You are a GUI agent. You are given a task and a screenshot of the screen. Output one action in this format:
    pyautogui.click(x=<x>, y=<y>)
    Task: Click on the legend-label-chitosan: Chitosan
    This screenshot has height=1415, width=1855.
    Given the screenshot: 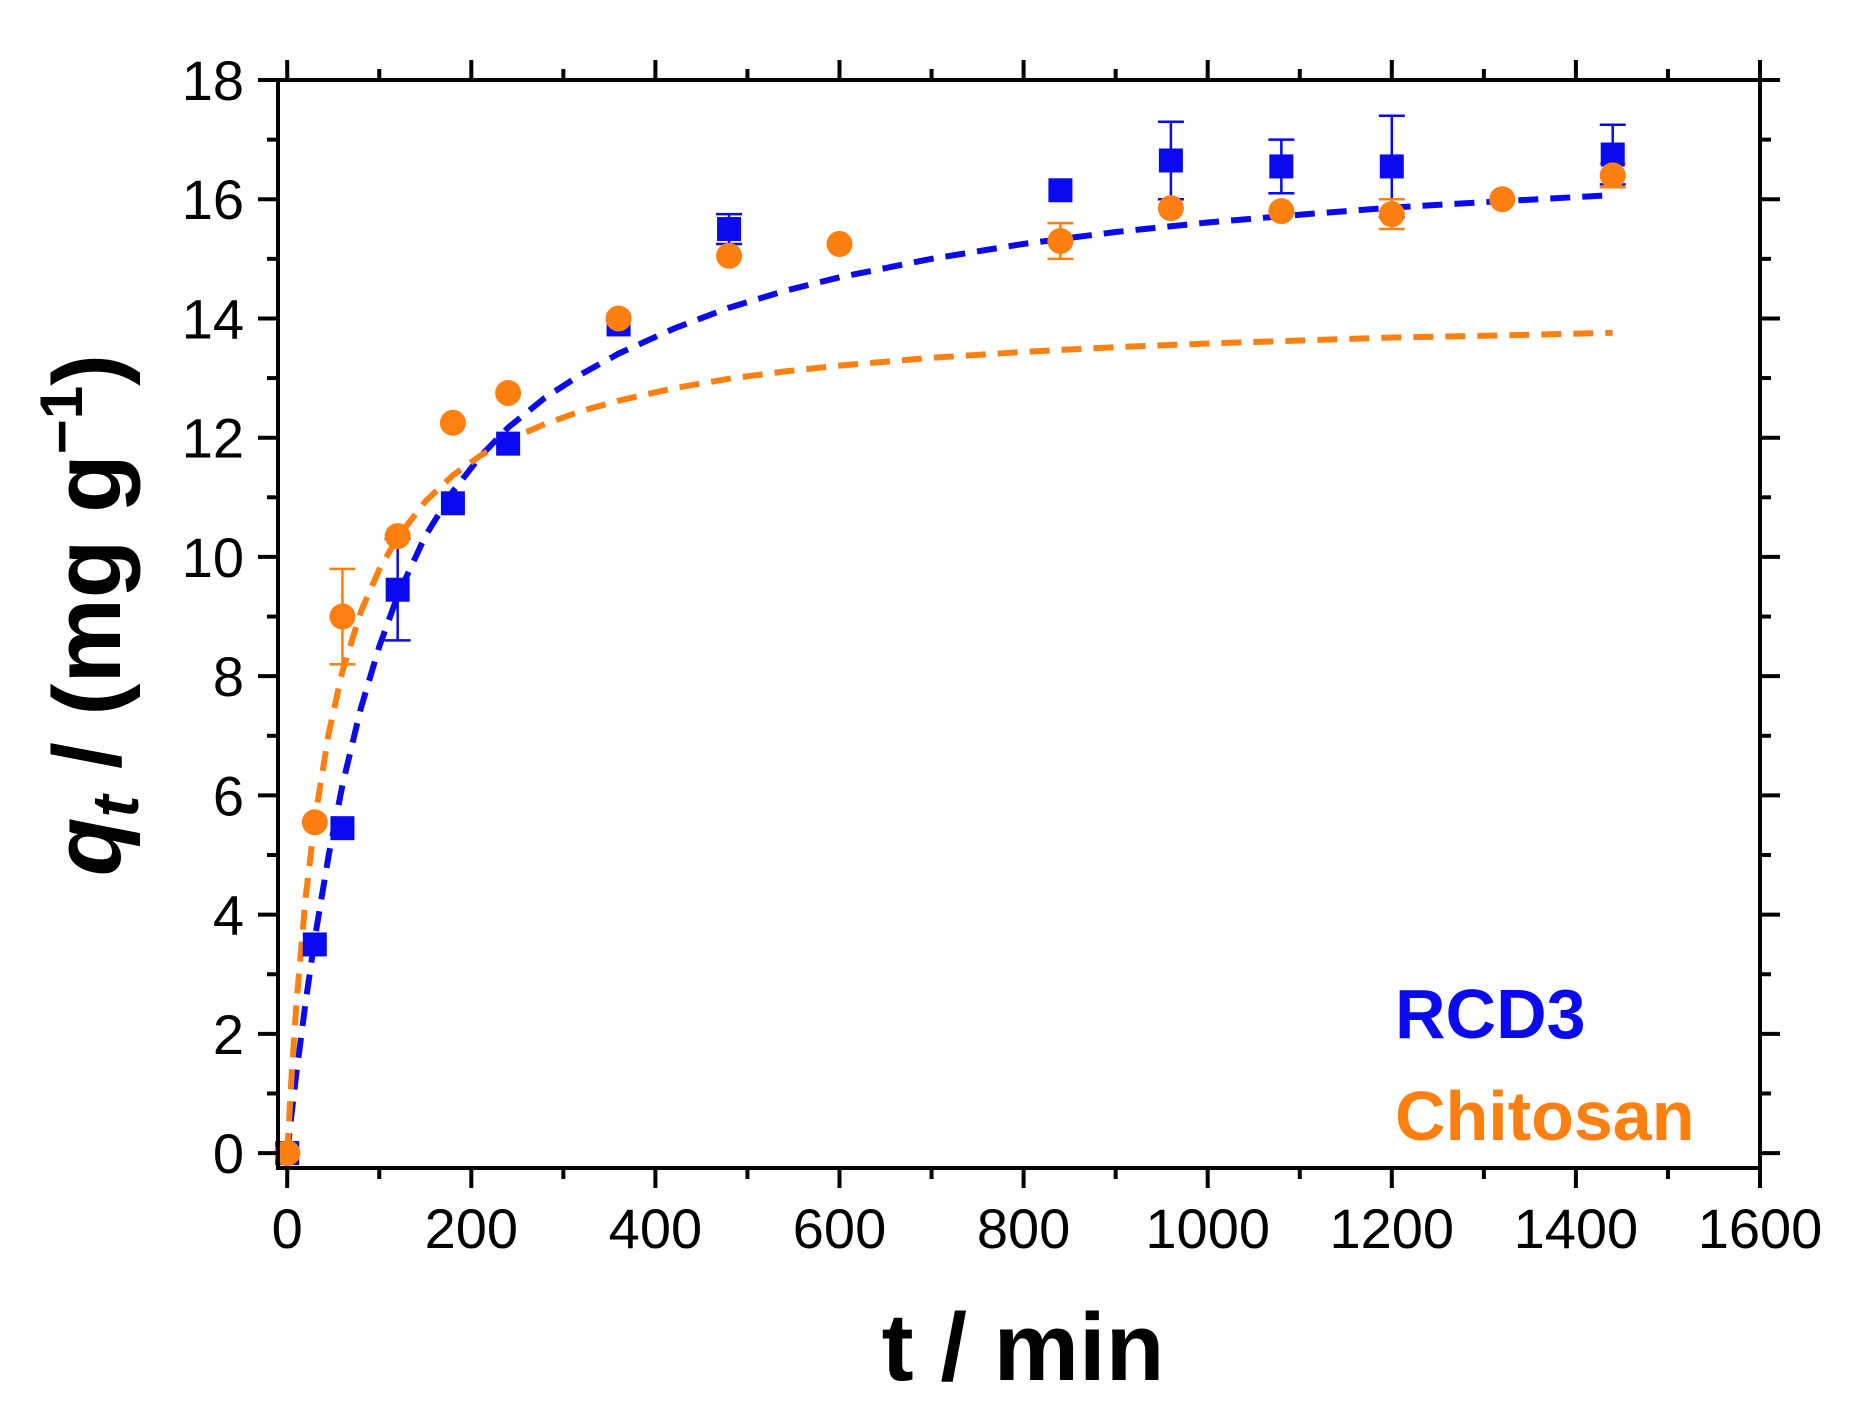 What is the action you would take?
    pyautogui.click(x=1544, y=1116)
    